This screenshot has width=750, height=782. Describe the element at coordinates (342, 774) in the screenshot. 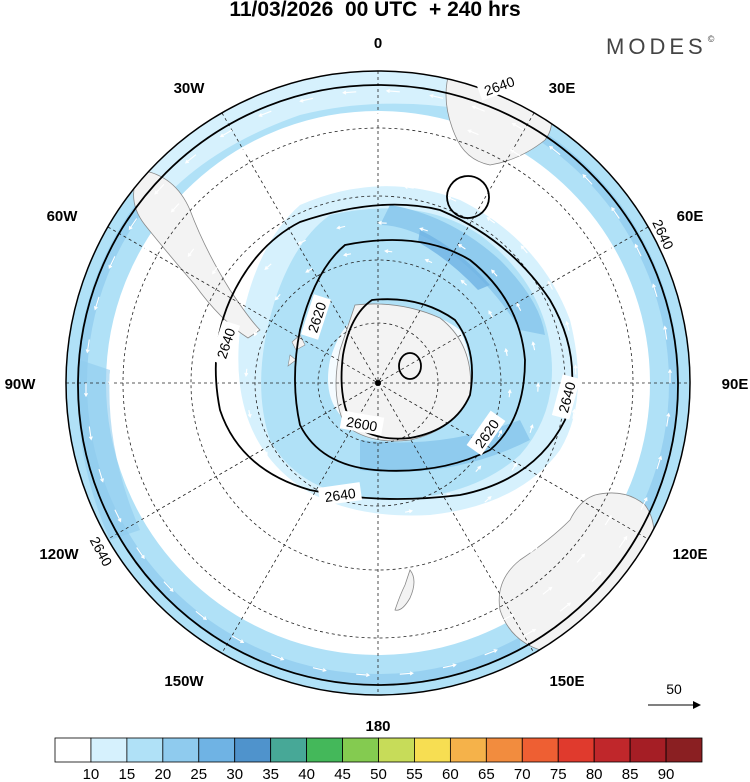

I see `colorbar-tick-label: 45` at that location.